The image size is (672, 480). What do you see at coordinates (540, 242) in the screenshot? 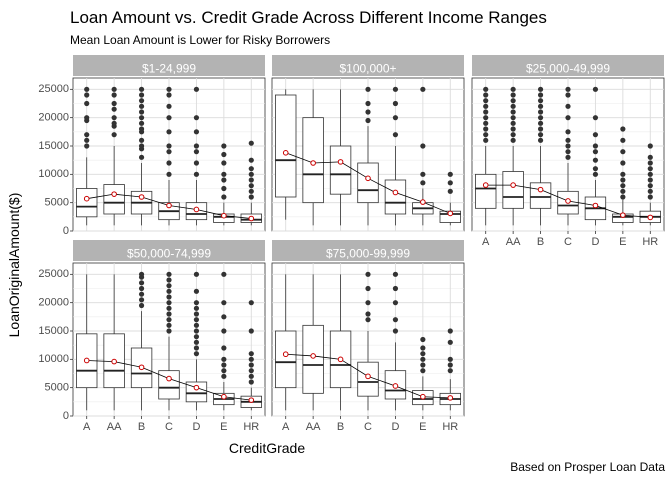
I see `x-tick-label: B` at bounding box center [540, 242].